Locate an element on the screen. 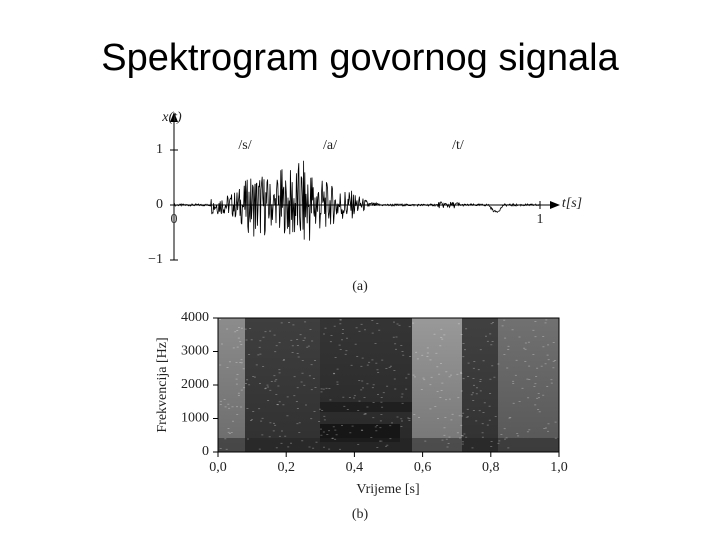  x-tick-label: 0,0 is located at coordinates (218, 467).